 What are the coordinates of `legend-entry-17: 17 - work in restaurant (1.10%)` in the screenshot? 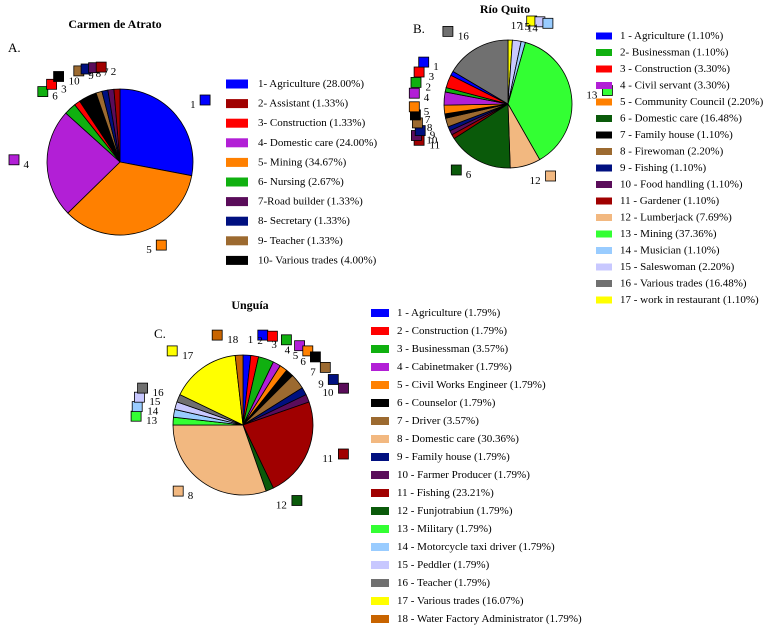 It's located at (689, 300).